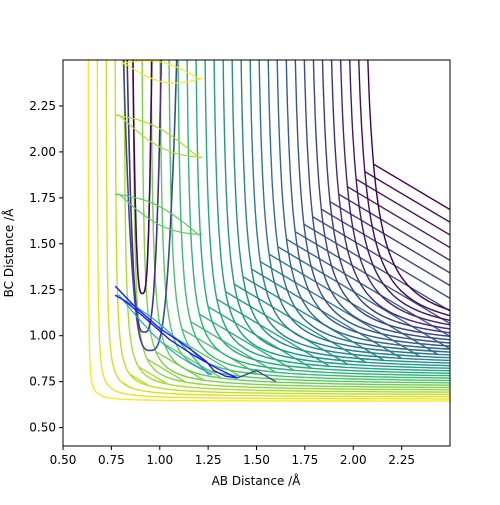  Describe the element at coordinates (257, 480) in the screenshot. I see `x-axis-label: AB Distance /Å` at that location.